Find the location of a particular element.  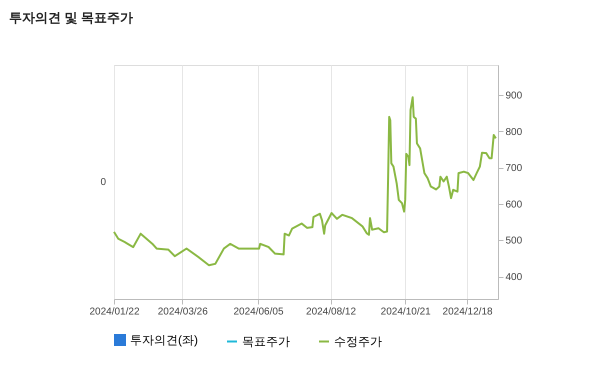

text: 0 is located at coordinates (103, 182).